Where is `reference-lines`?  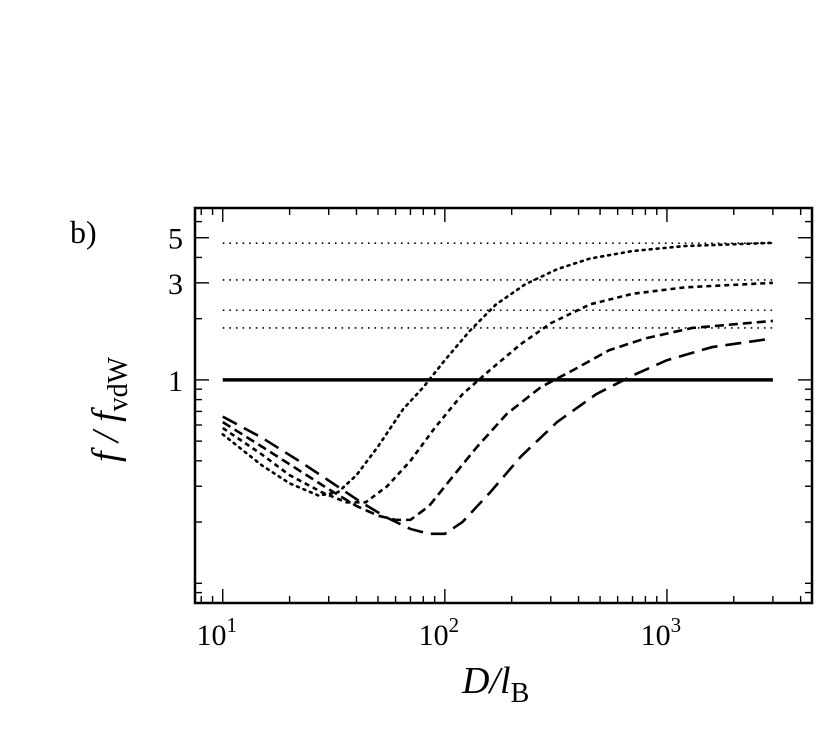
reference-lines is located at coordinates (497, 312).